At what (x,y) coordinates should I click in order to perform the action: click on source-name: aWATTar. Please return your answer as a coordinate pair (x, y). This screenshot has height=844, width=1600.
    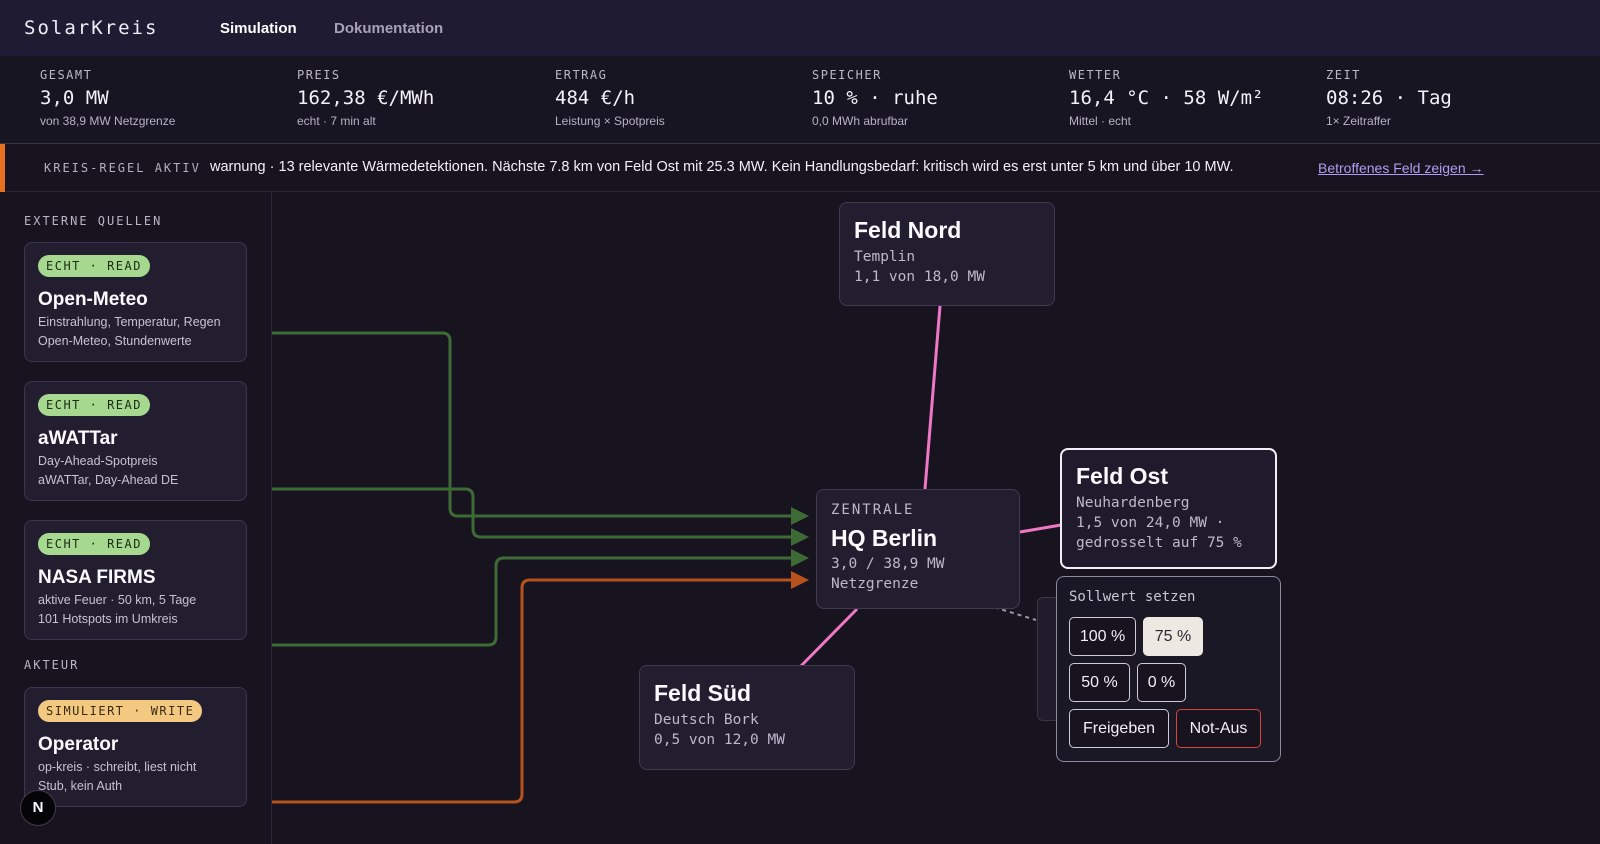
    Looking at the image, I should click on (78, 438).